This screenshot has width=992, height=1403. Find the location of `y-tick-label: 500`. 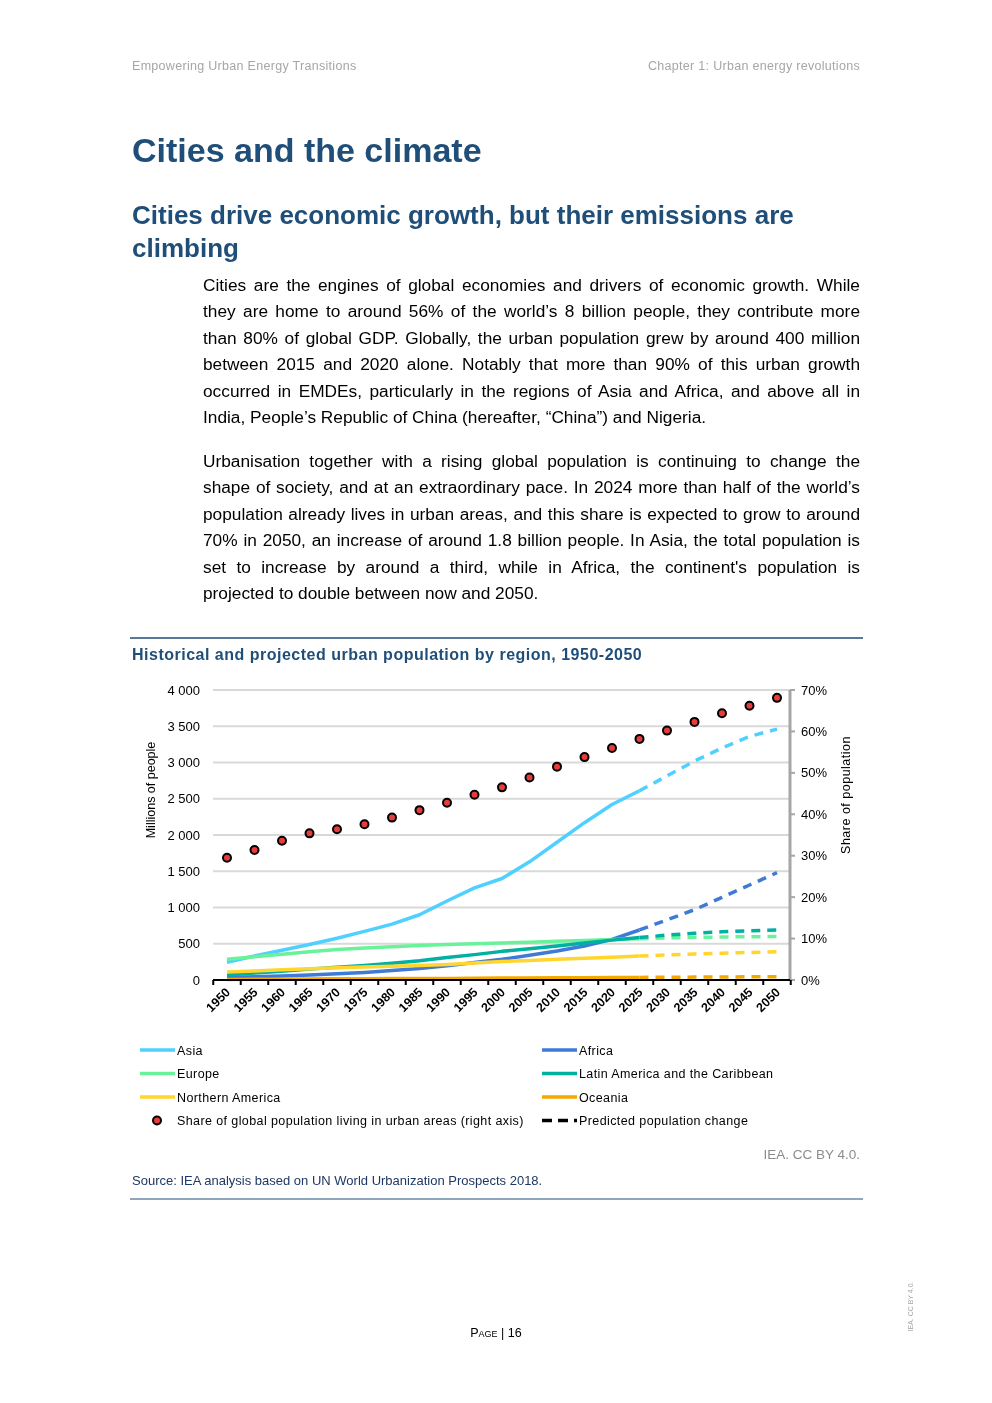

y-tick-label: 500 is located at coordinates (189, 944).